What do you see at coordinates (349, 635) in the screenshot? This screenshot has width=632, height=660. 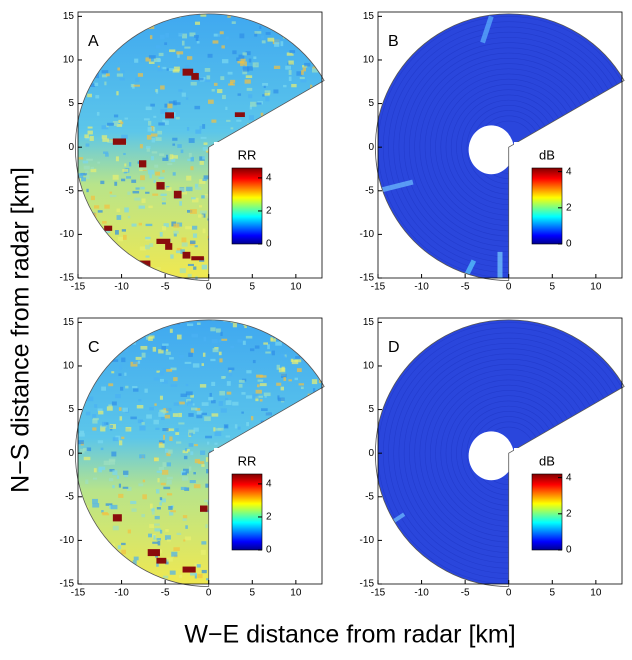 I see `x-axis-title: W−E distance from radar [km]` at bounding box center [349, 635].